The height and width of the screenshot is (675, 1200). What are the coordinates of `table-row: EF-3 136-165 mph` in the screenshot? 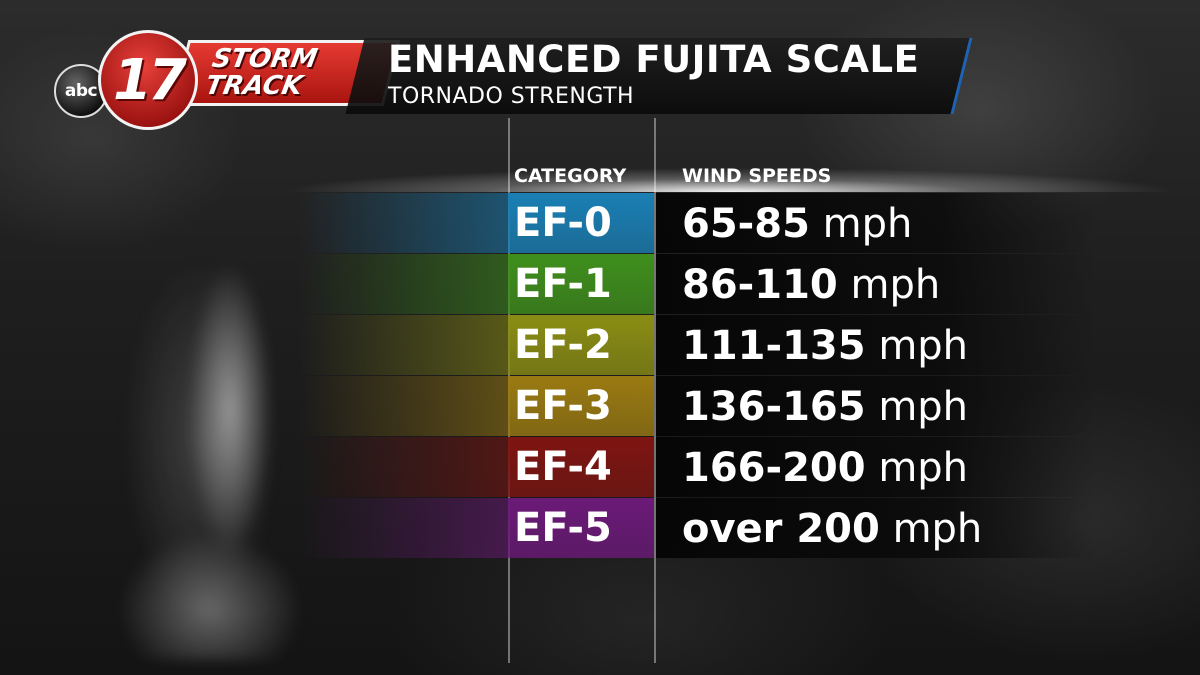 It's located at (600, 406).